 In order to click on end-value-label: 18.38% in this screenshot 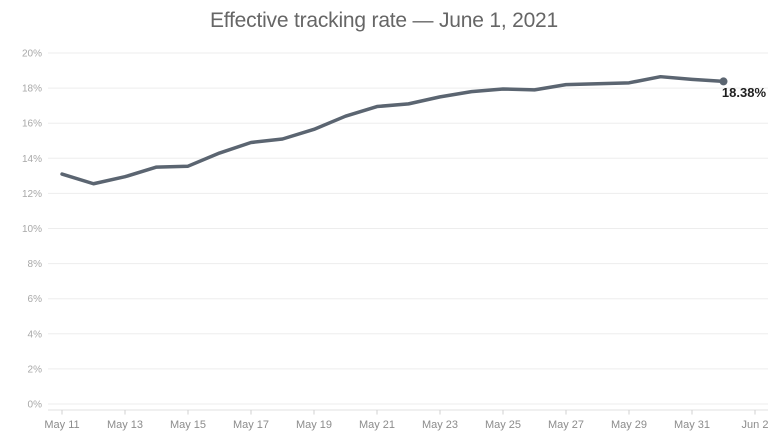, I will do `click(744, 92)`.